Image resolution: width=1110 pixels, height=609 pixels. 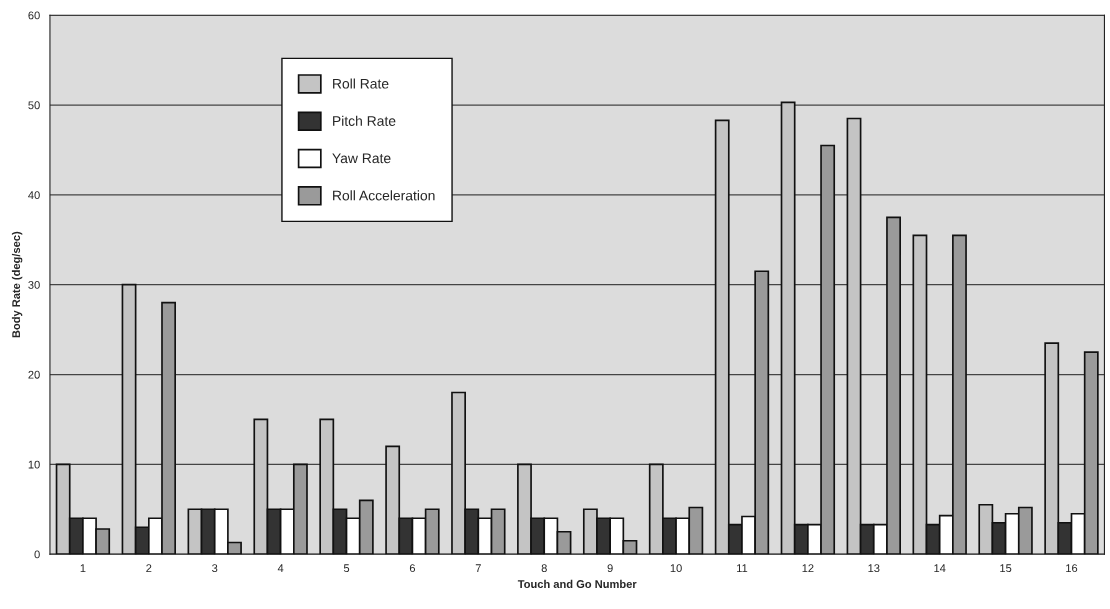 What do you see at coordinates (361, 83) in the screenshot?
I see `legend-label: Roll Rate` at bounding box center [361, 83].